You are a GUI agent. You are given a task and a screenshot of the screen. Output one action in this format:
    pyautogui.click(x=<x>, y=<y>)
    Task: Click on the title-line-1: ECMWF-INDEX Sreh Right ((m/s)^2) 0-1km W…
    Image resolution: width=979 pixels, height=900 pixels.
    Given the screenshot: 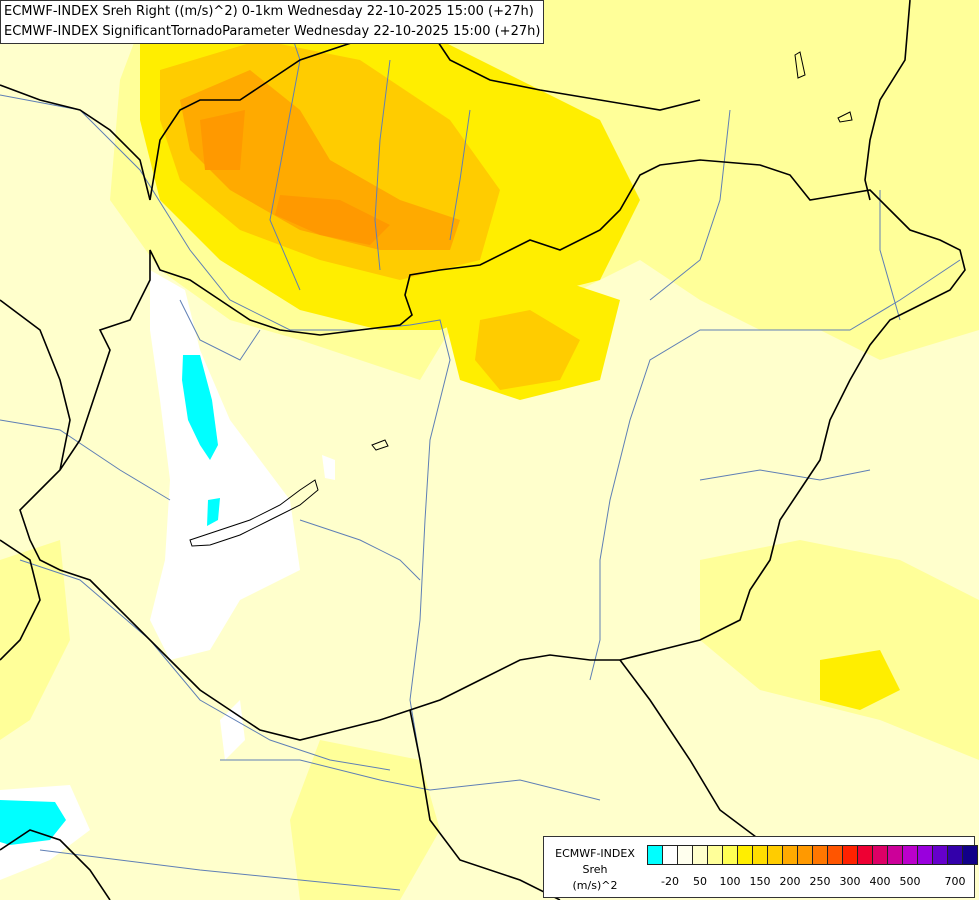 What is the action you would take?
    pyautogui.click(x=269, y=11)
    